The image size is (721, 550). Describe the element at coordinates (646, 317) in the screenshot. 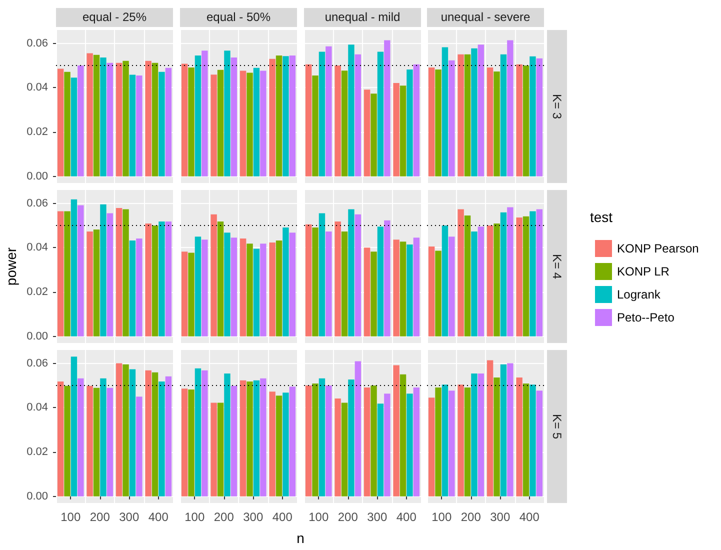

I see `legend-label: Peto--Peto` at that location.